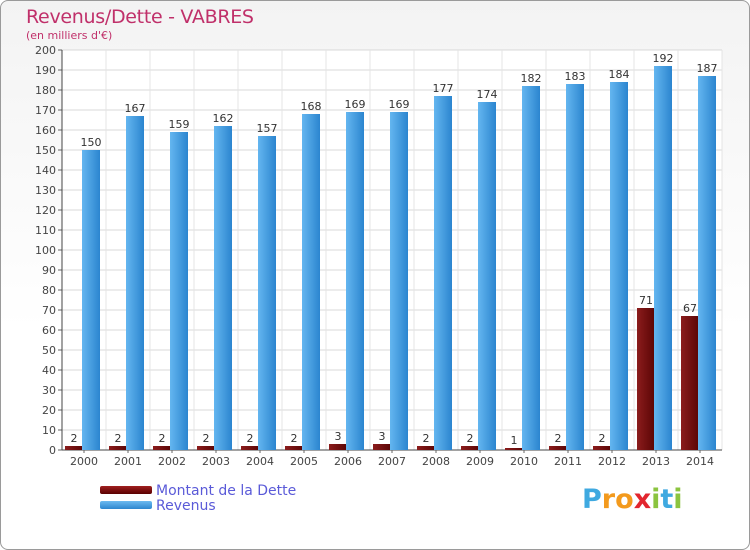 The image size is (750, 550). I want to click on value-label-revenue-2000: 150, so click(91, 142).